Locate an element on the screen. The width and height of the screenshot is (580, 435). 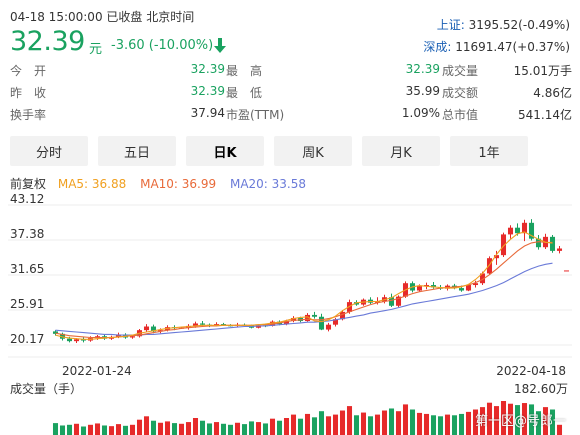
tab-weekly-k: 周K is located at coordinates (313, 151).